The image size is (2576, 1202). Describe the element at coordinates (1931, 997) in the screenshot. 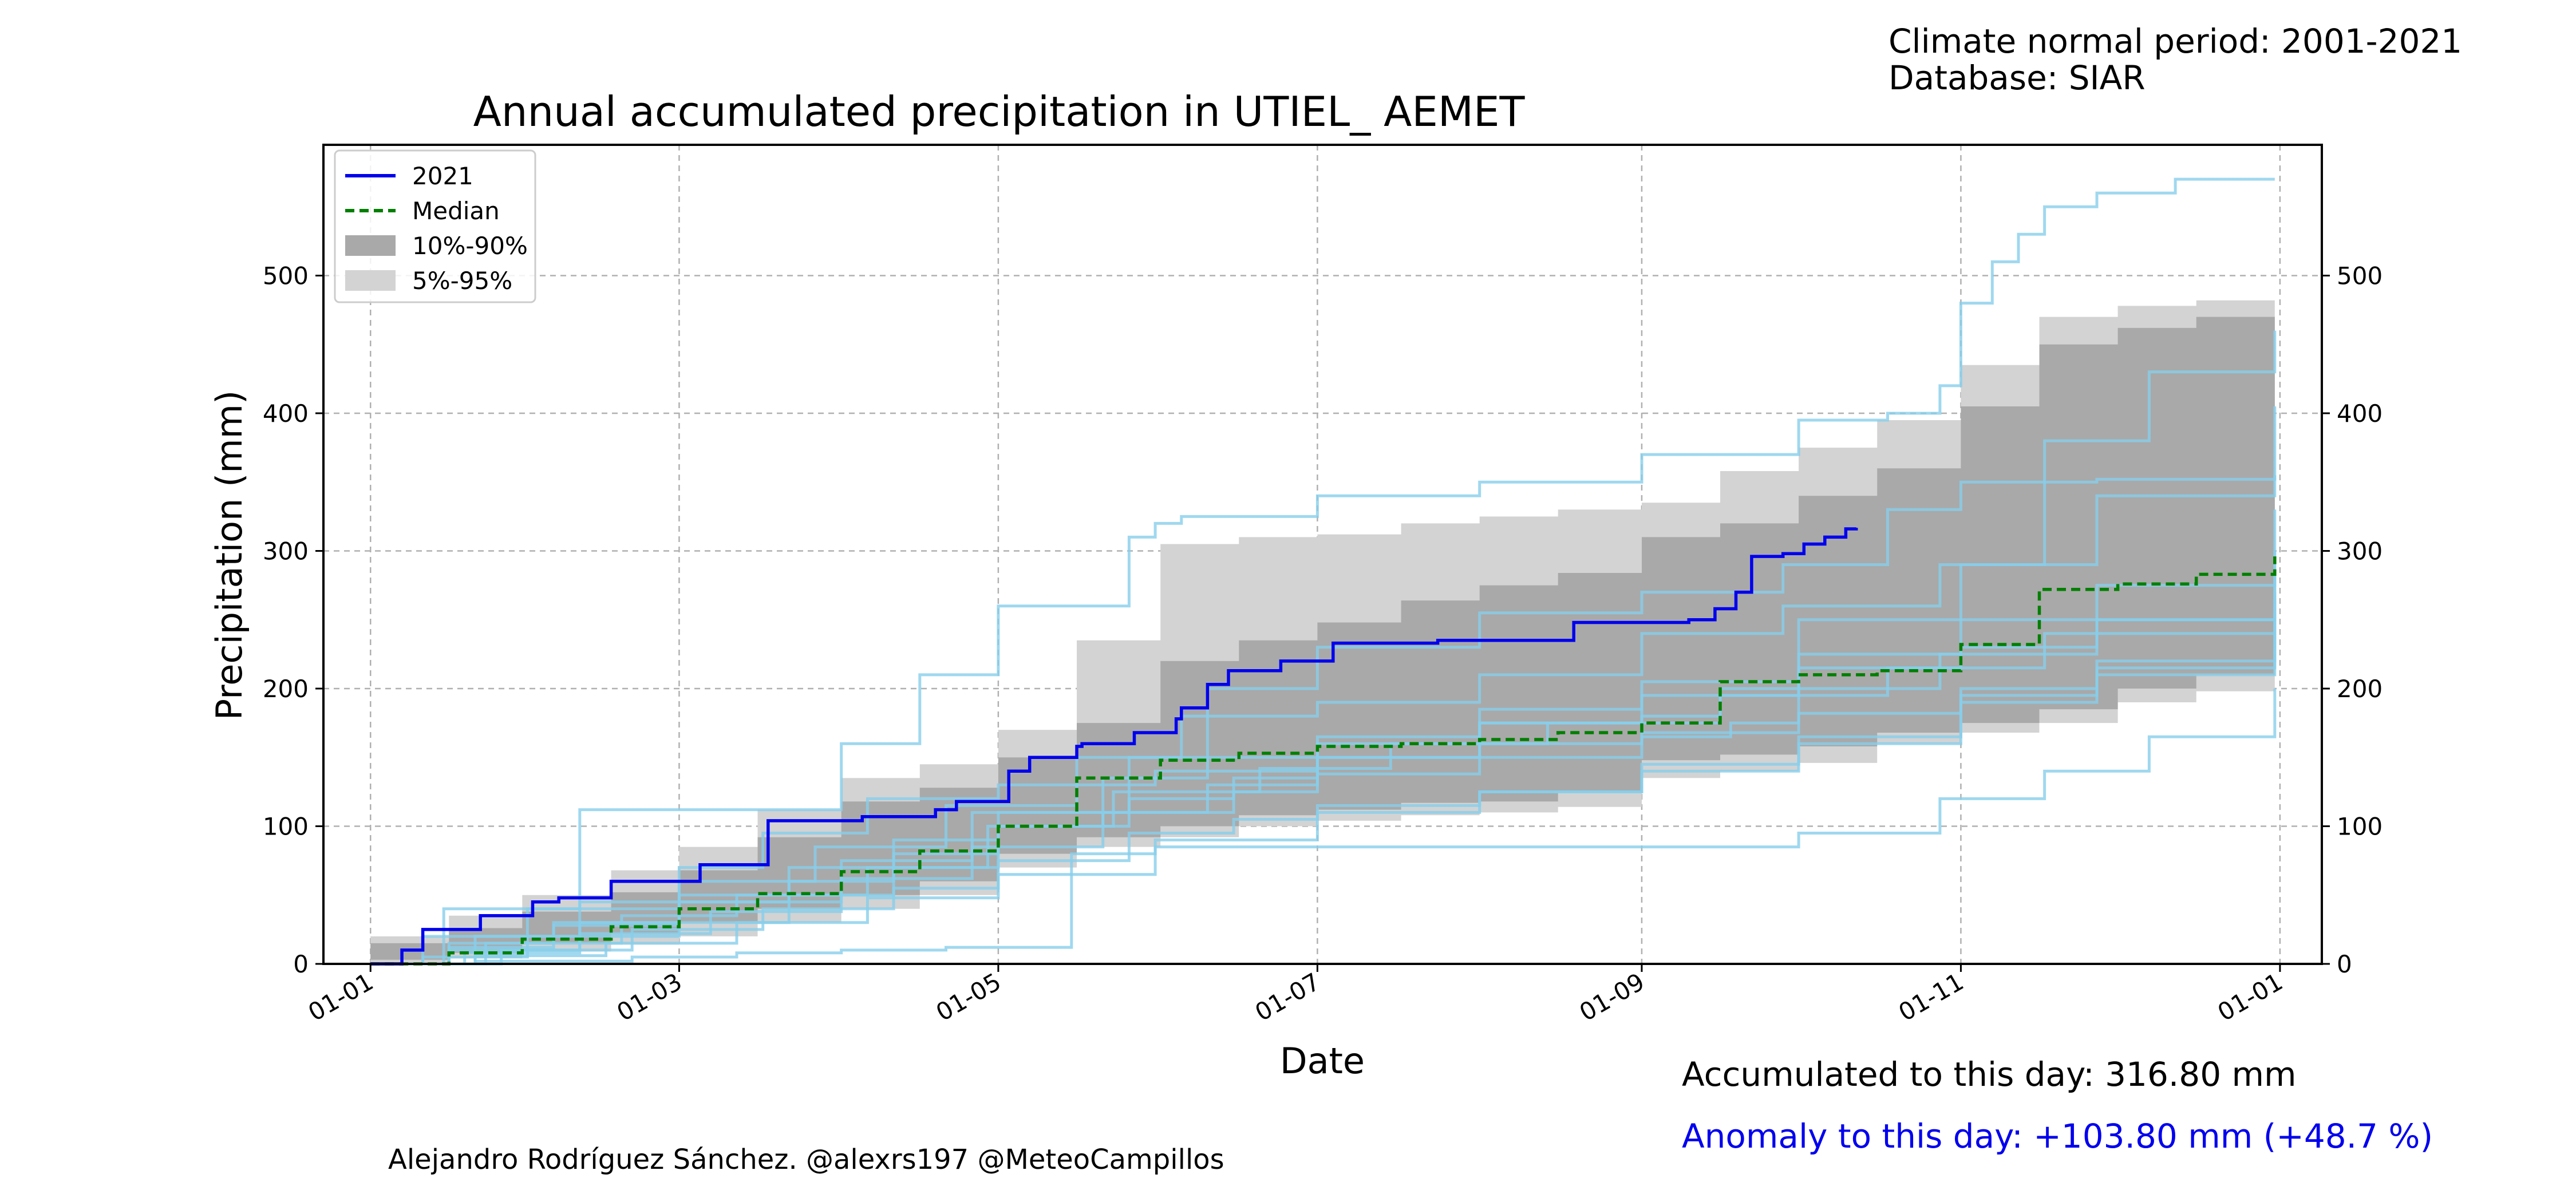

I see `x-tick-label: 01-11` at that location.